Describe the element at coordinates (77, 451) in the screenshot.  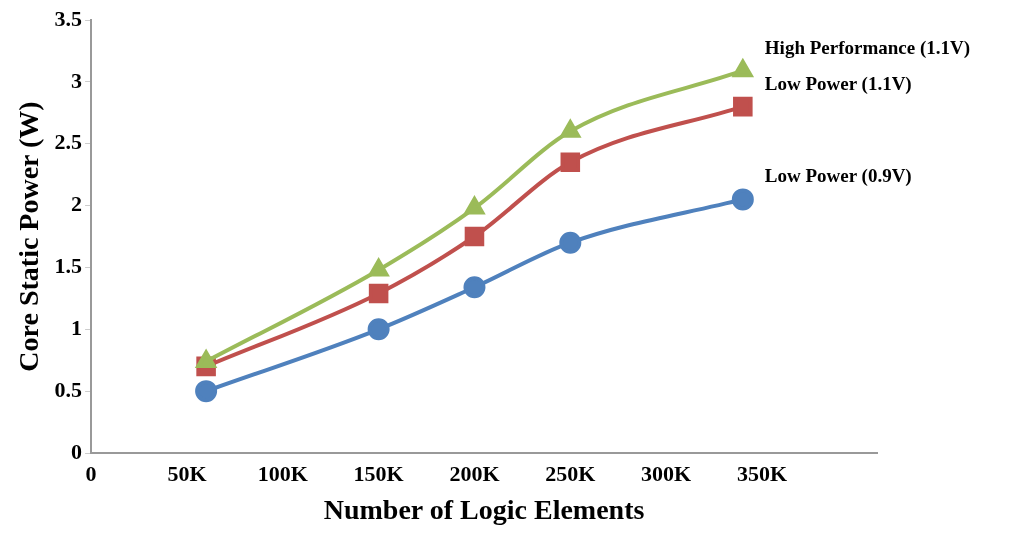
I see `y-tick-label: 0` at that location.